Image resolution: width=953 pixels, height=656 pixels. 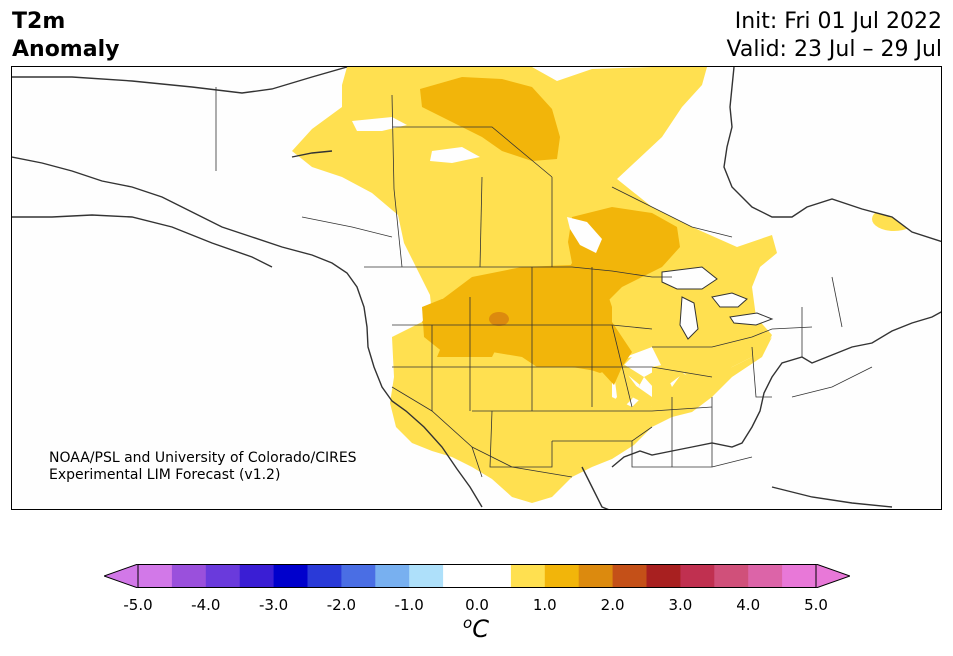 I want to click on colorbar-extend-low, so click(x=120, y=576).